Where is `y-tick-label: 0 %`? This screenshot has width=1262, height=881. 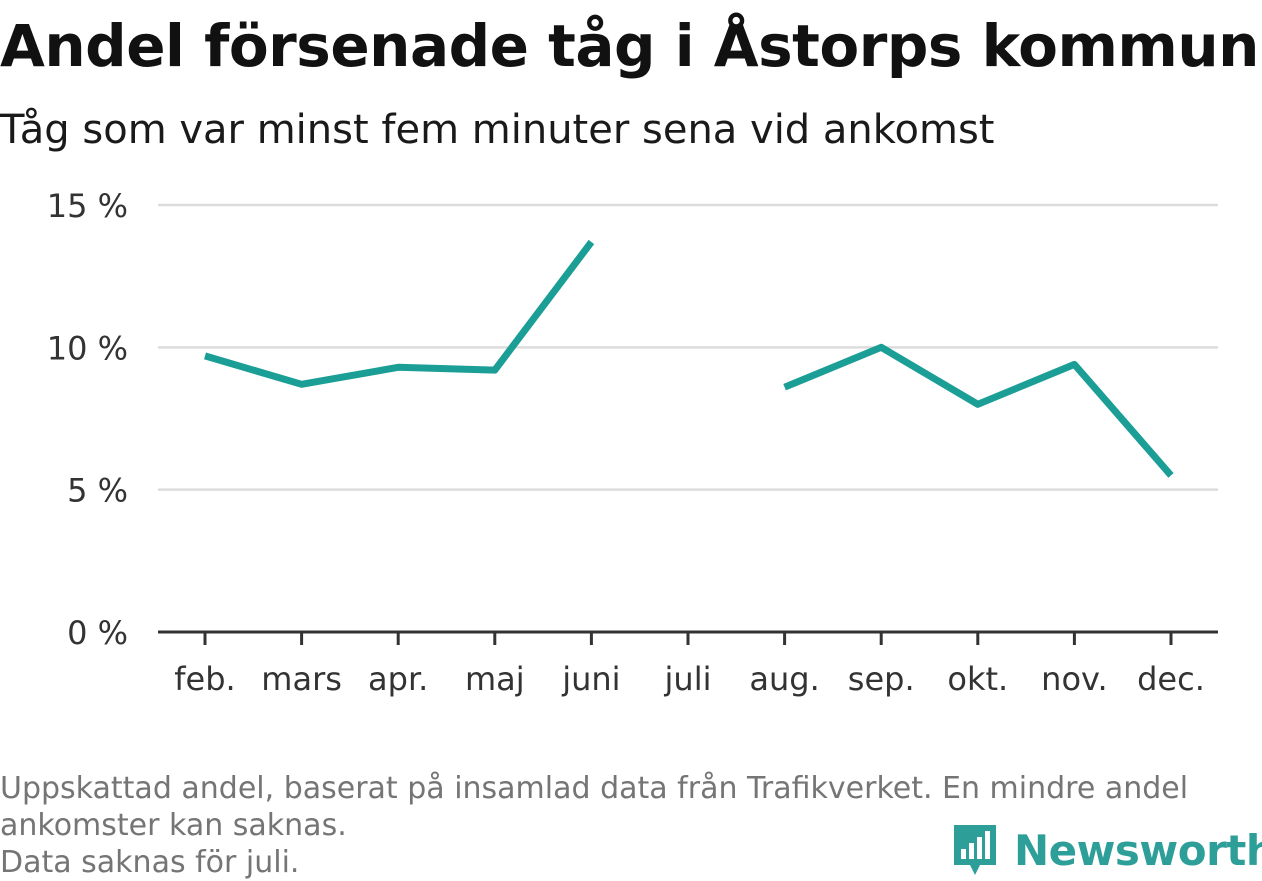 y-tick-label: 0 % is located at coordinates (97, 633).